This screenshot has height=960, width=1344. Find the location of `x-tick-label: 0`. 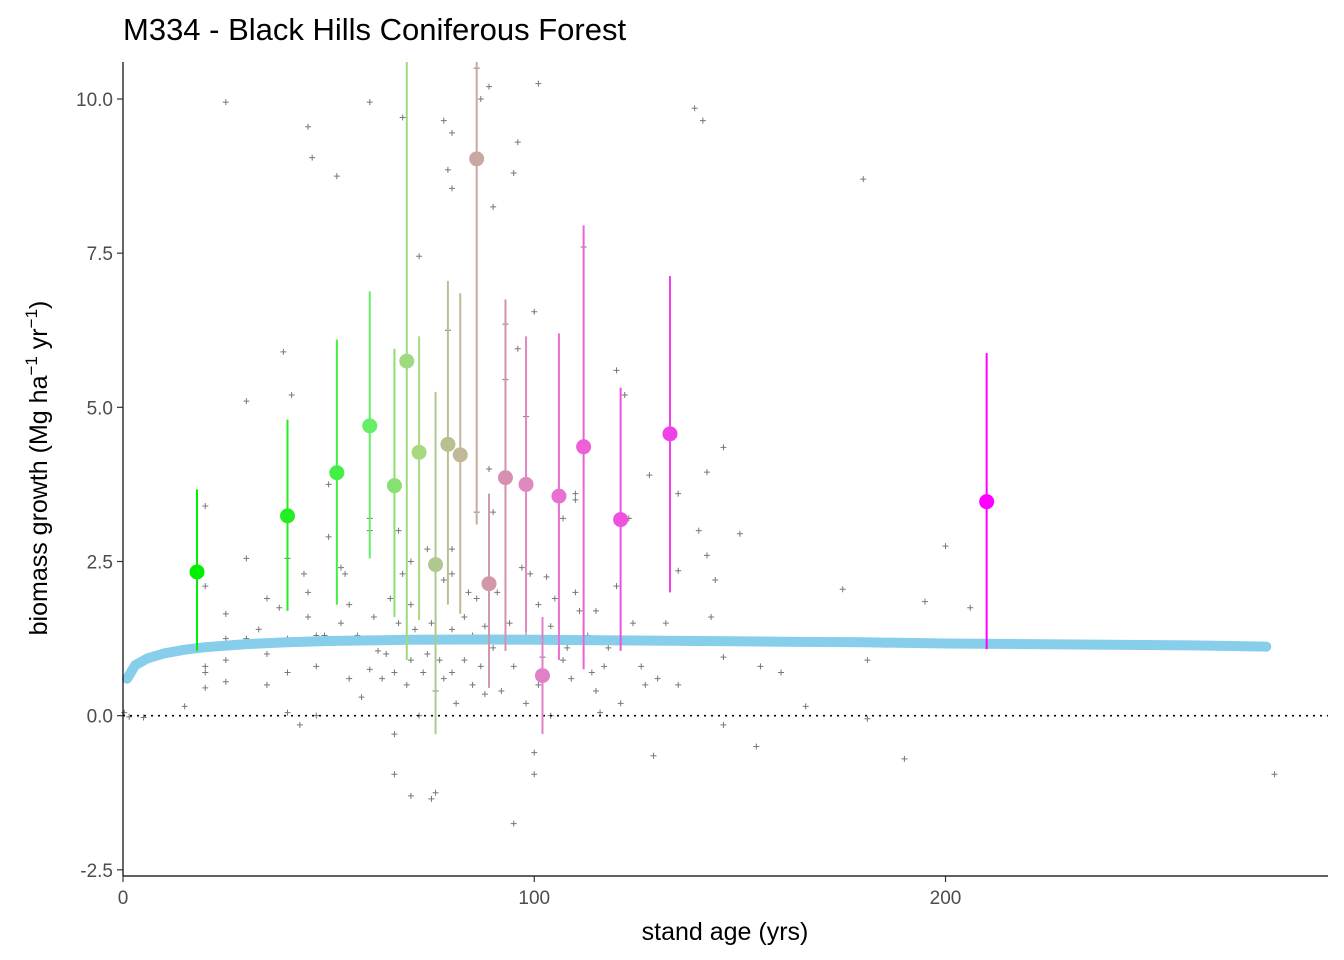

x-tick-label: 0 is located at coordinates (123, 898).